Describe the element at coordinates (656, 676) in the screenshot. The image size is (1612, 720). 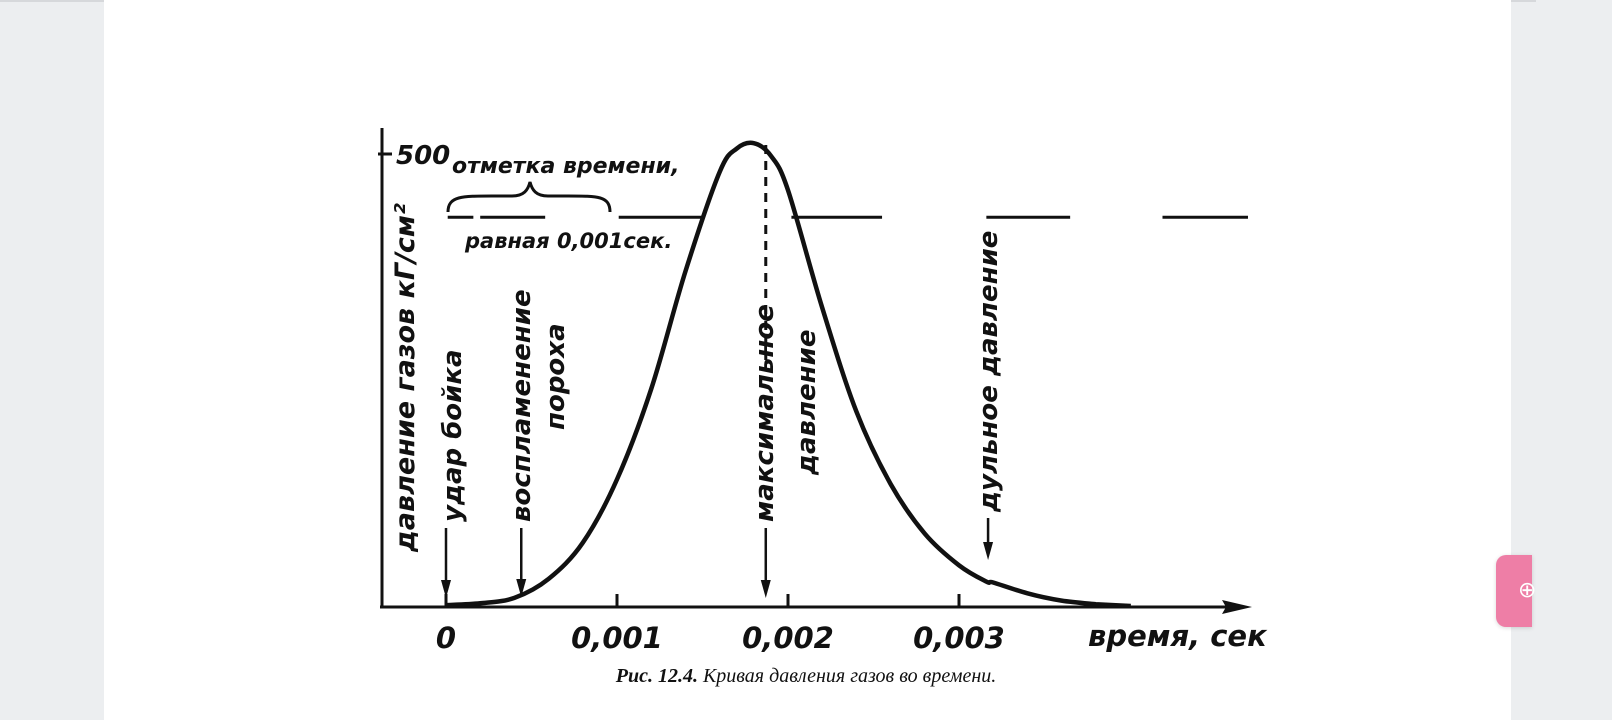
I see `caption-label: Рис. 12.4.` at that location.